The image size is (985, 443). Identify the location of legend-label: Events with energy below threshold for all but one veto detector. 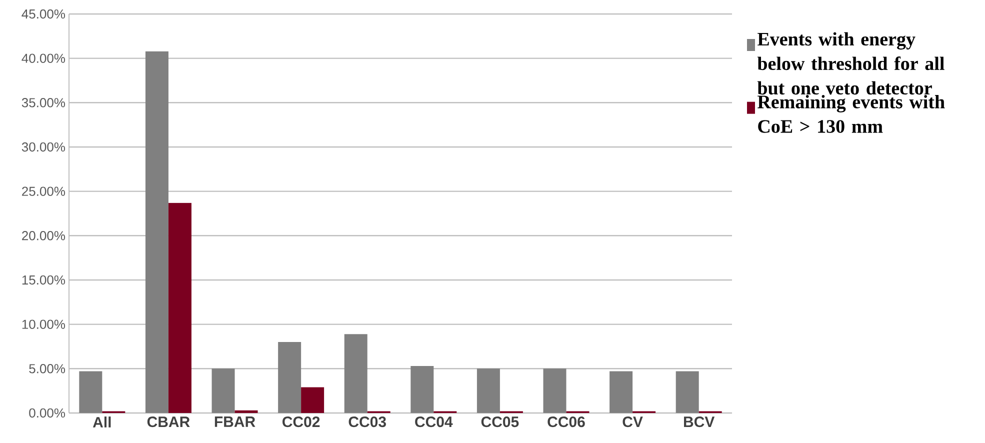
(850, 63).